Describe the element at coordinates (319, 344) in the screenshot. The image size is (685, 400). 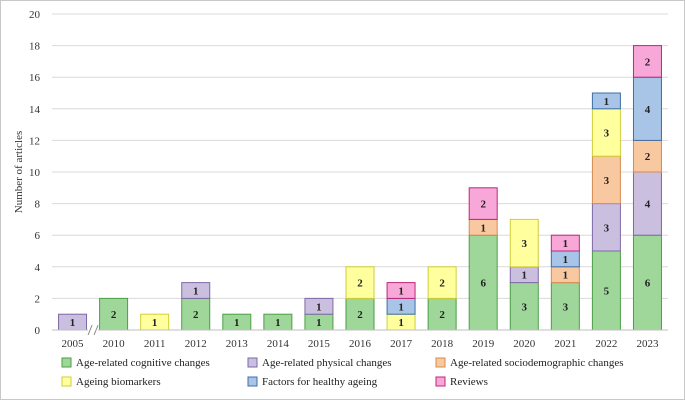
I see `x-tick-label: 2015` at that location.